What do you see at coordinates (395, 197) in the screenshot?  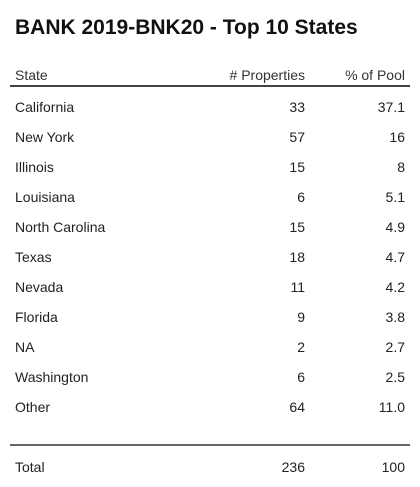 I see `row-percent-of-pool: 5.1` at bounding box center [395, 197].